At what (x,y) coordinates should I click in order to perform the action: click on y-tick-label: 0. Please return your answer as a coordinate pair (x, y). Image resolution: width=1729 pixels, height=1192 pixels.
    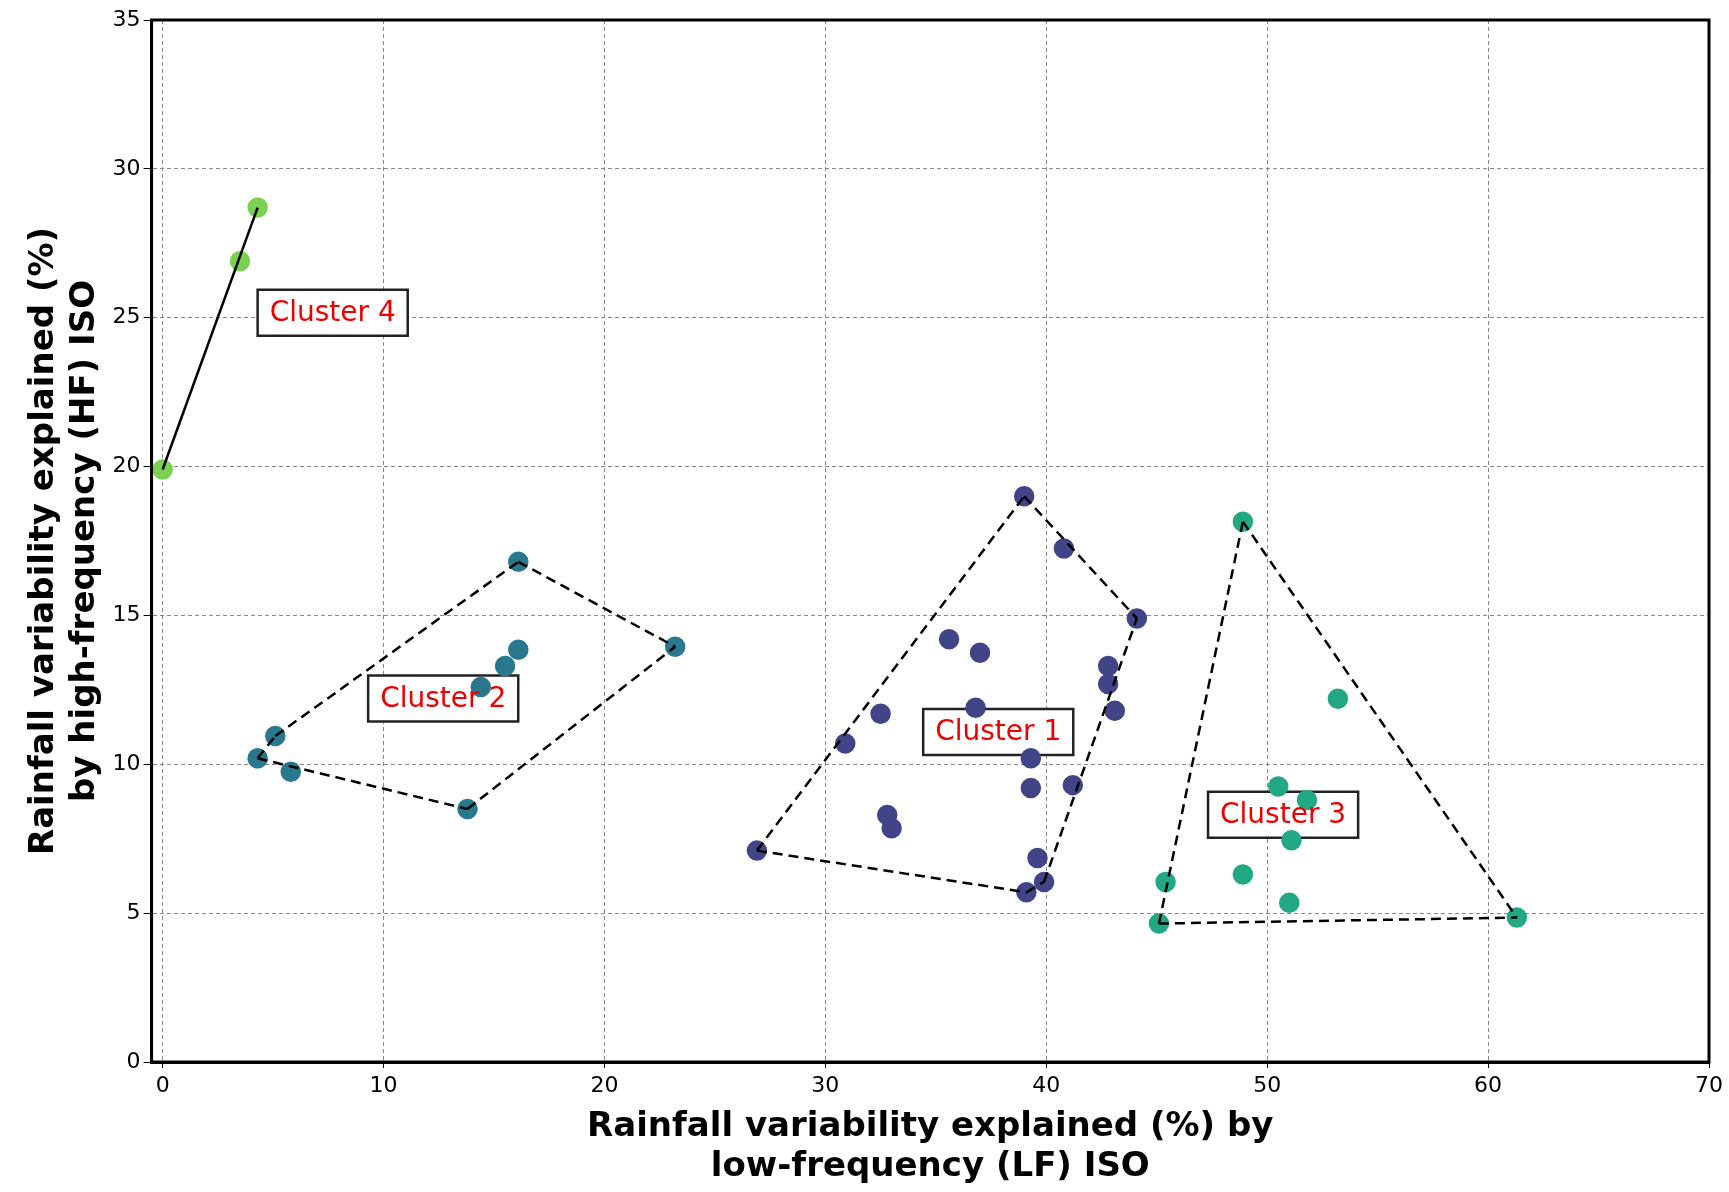
    Looking at the image, I should click on (133, 1060).